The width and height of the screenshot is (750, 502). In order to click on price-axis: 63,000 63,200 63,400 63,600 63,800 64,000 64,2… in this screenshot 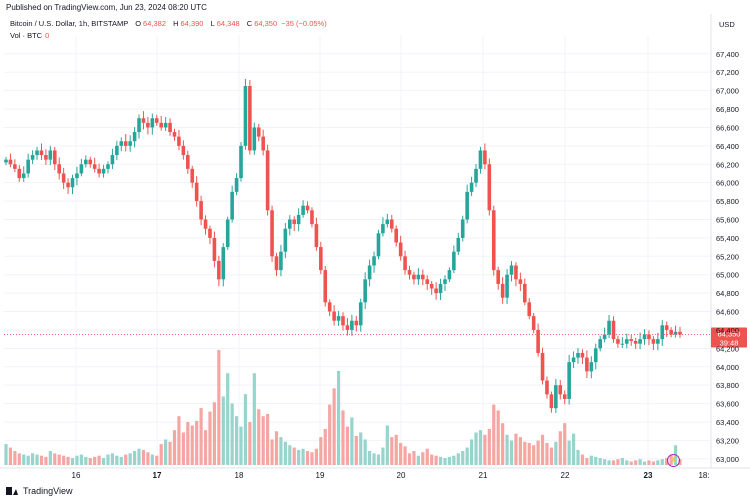, I will do `click(727, 257)`.